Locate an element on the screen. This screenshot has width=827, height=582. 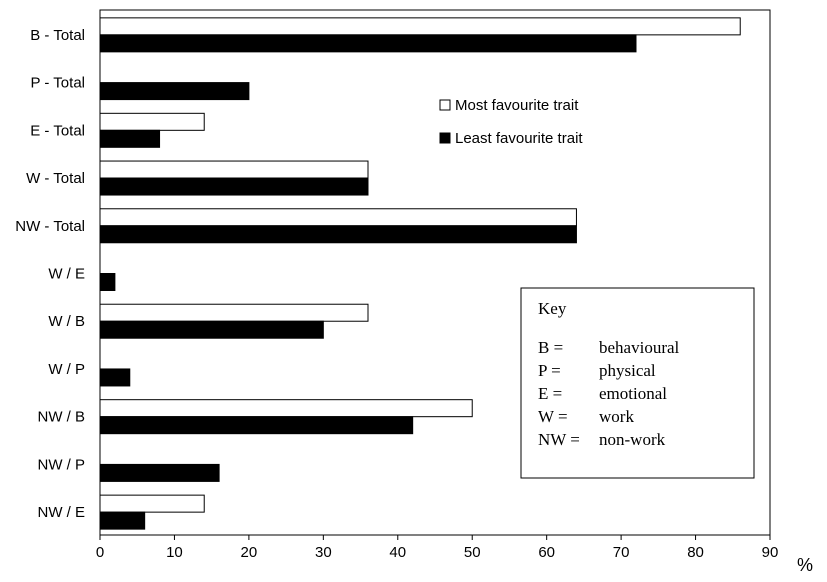
x-tick-label: 30 is located at coordinates (323, 552).